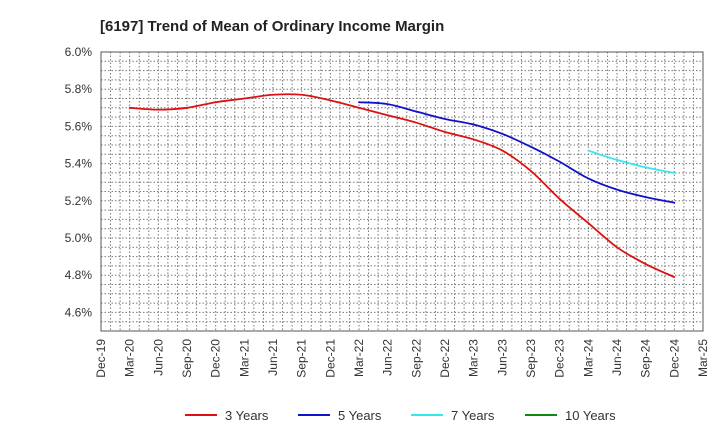  Describe the element at coordinates (617, 357) in the screenshot. I see `x-tick-label: Jun-24` at that location.